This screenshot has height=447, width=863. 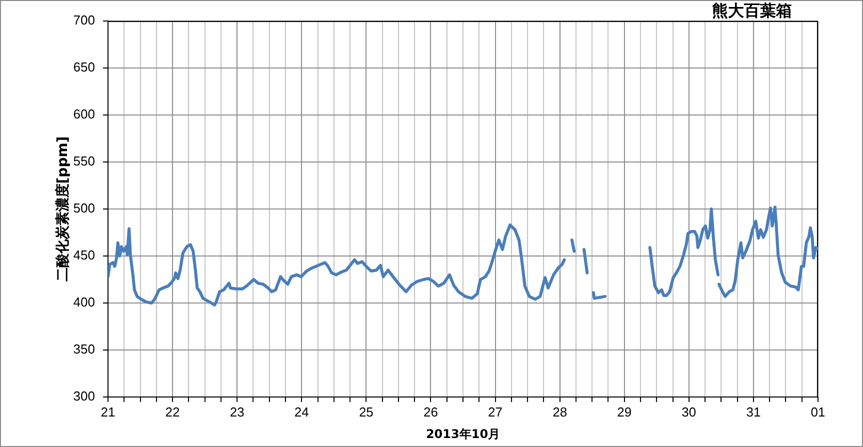 What do you see at coordinates (560, 412) in the screenshot?
I see `x-tick-label: 28` at bounding box center [560, 412].